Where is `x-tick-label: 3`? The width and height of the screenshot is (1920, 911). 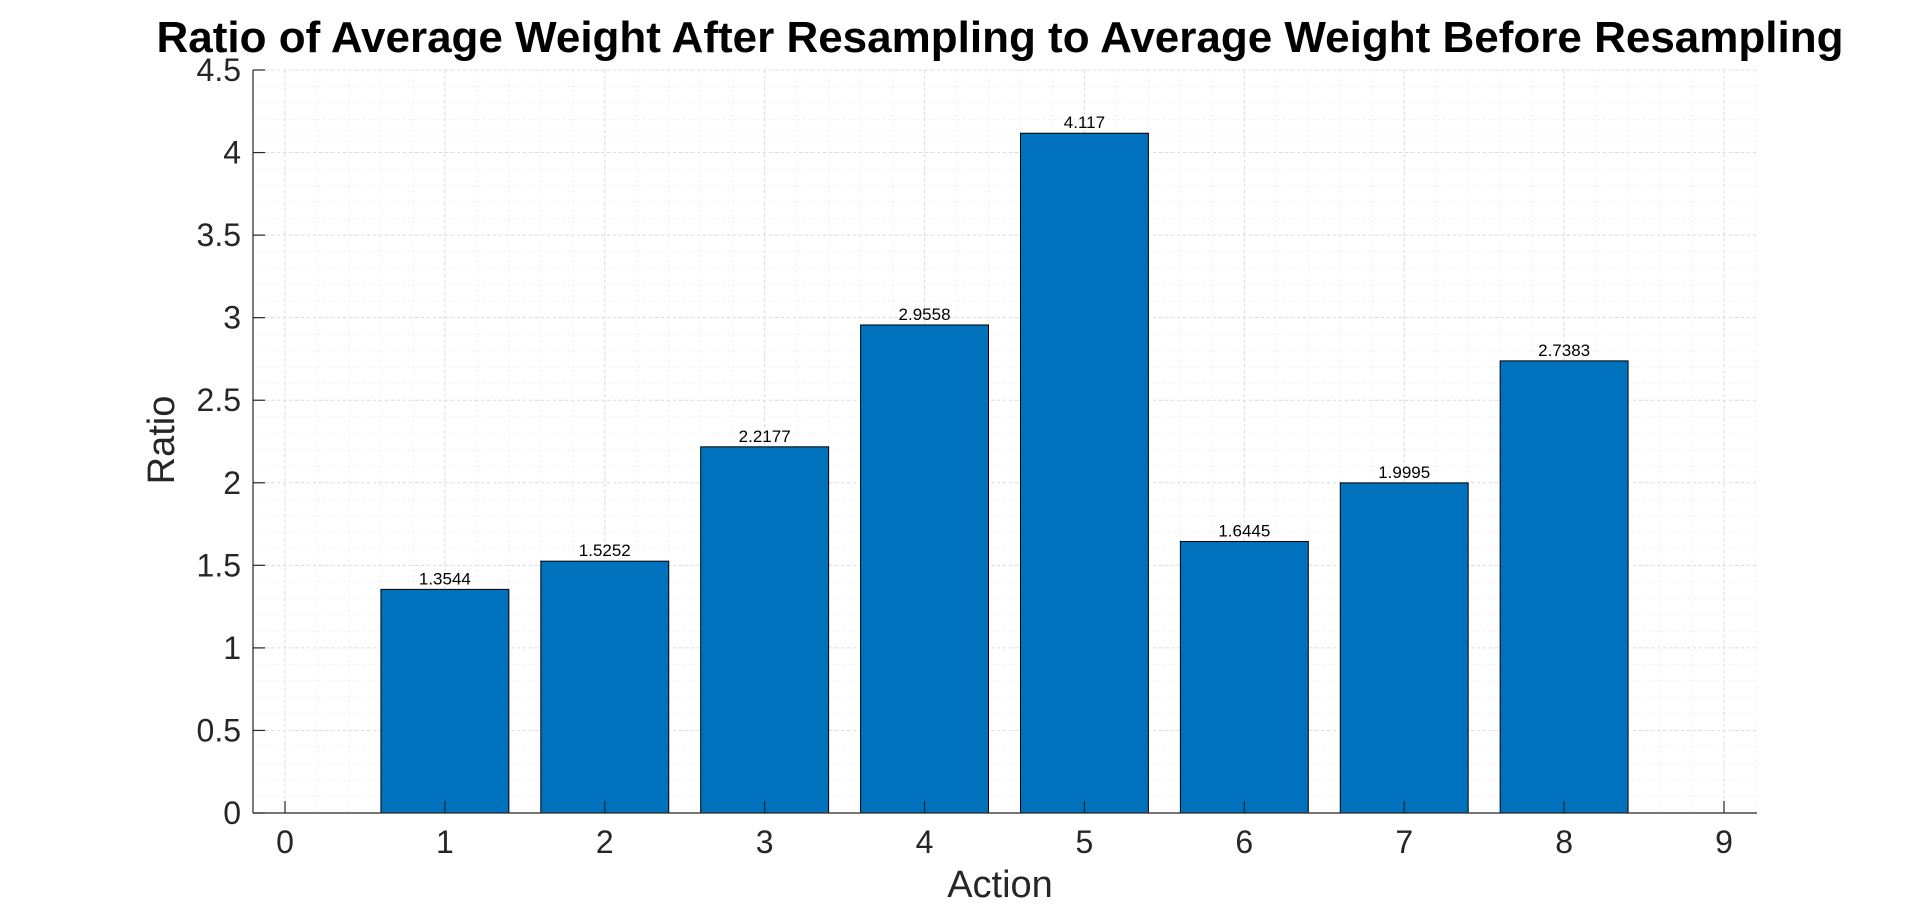 x-tick-label: 3 is located at coordinates (765, 842).